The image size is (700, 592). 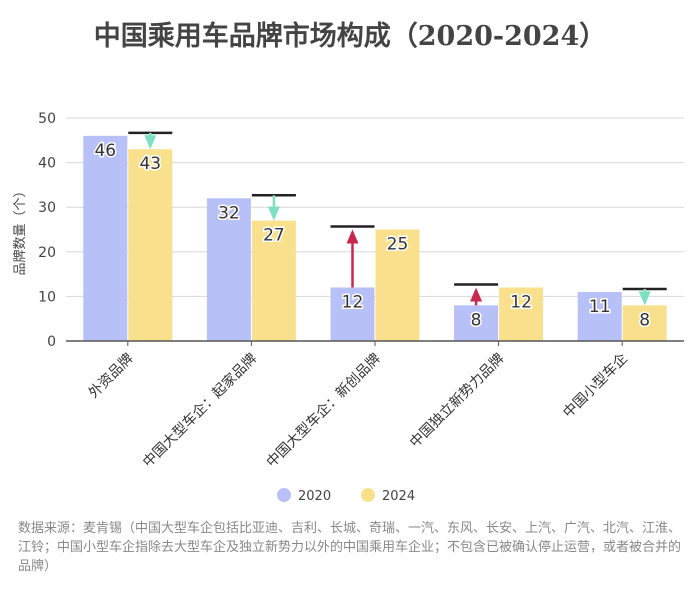 I want to click on y-tick-label: 10, so click(x=47, y=297).